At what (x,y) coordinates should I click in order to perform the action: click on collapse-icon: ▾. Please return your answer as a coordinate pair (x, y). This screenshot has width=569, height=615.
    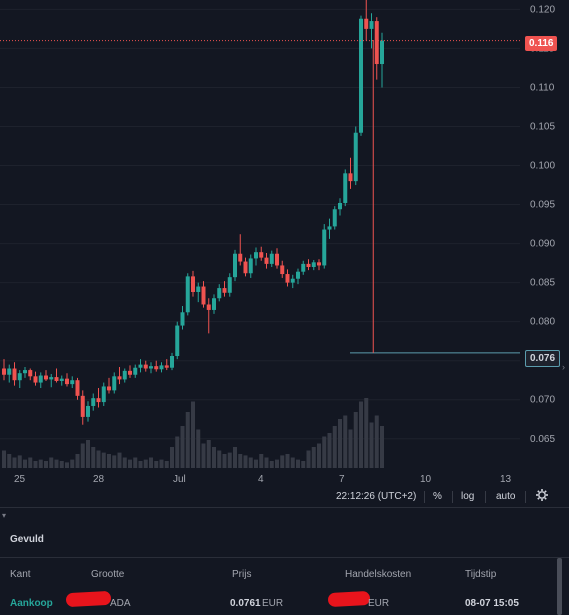
    Looking at the image, I should click on (4, 515).